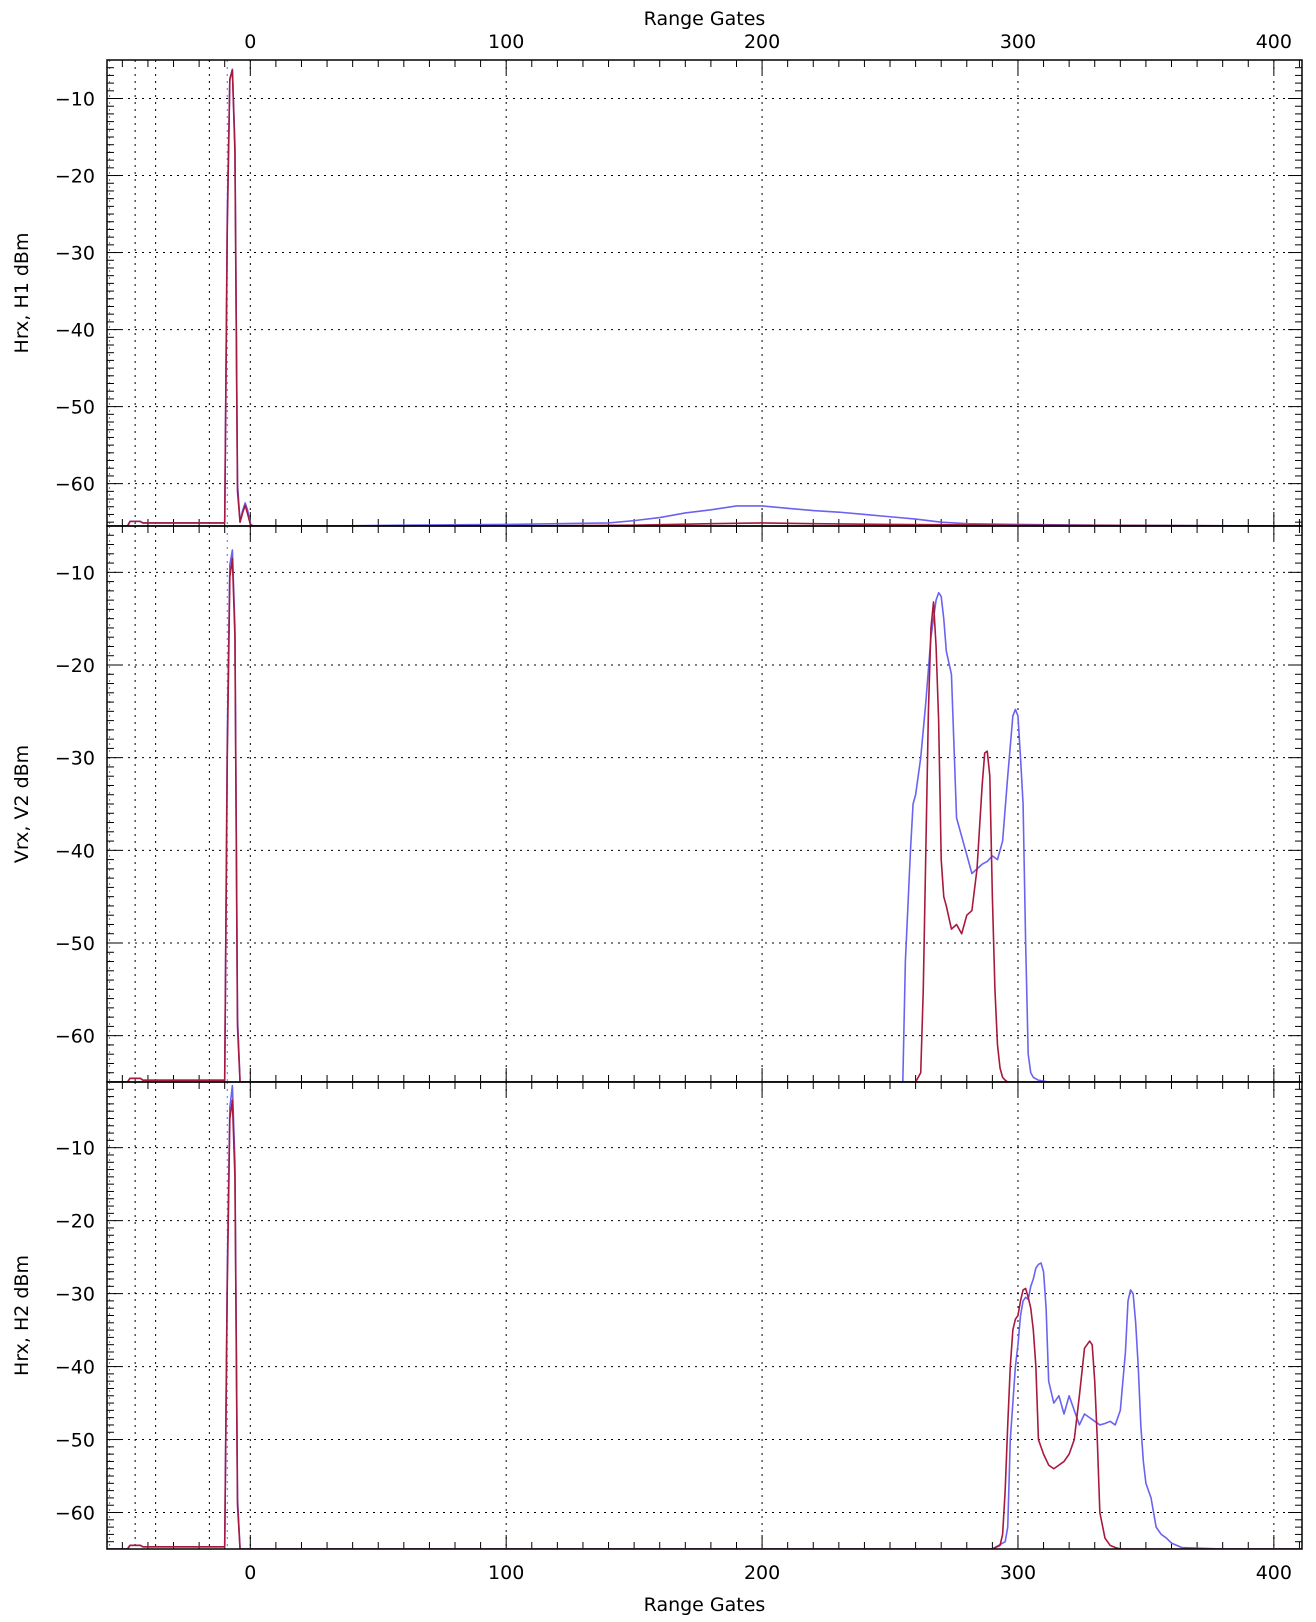  Describe the element at coordinates (22, 804) in the screenshot. I see `y-axis-label: Vrx, V2 dBm` at that location.